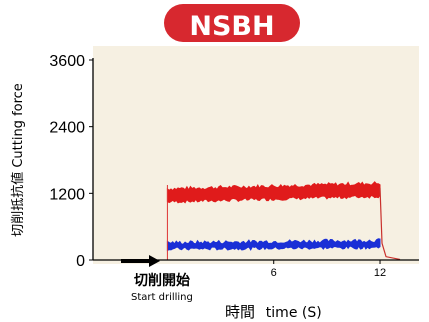 The width and height of the screenshot is (429, 322). Describe the element at coordinates (67, 61) in the screenshot. I see `y-tick-label: 3600` at that location.